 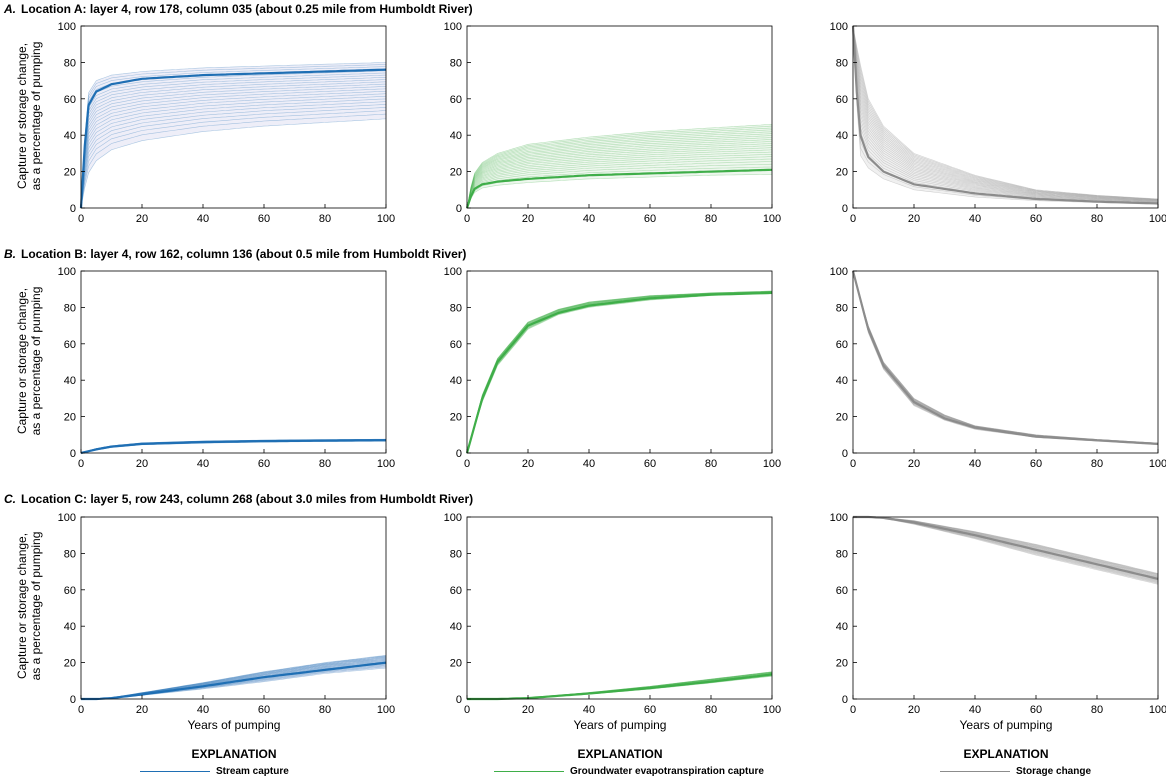 What do you see at coordinates (1054, 771) in the screenshot?
I see `legend-label-storage: Storage change` at bounding box center [1054, 771].